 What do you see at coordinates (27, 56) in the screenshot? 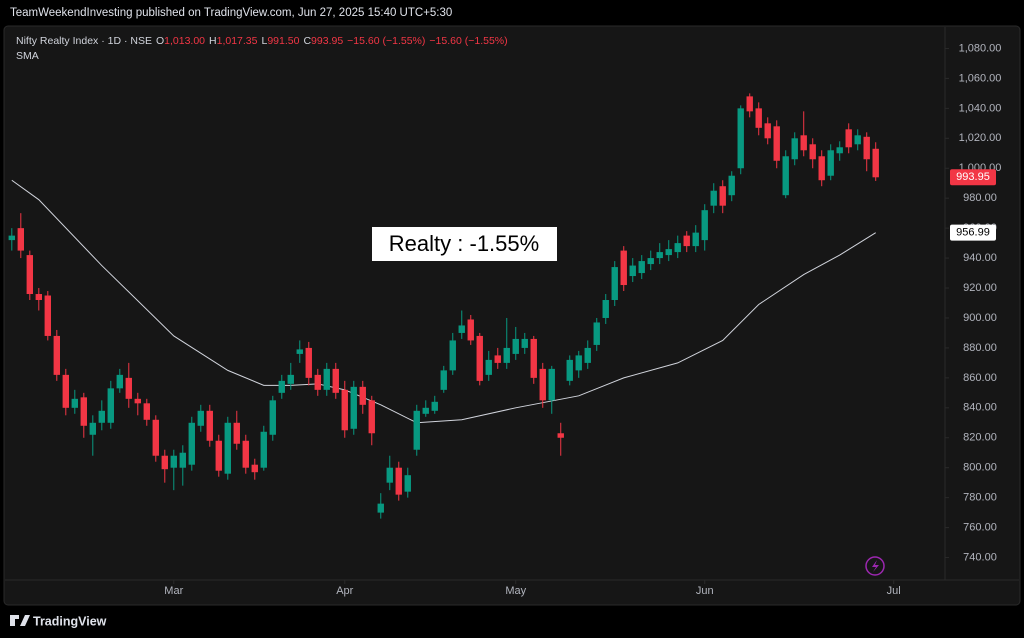
I see `indicator-name: SMA` at bounding box center [27, 56].